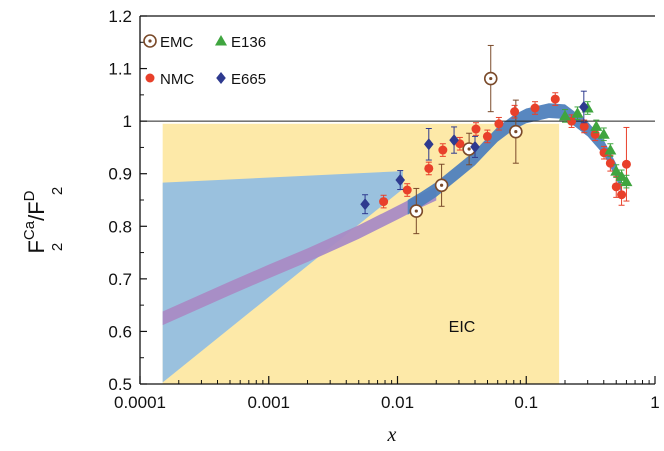 The image size is (664, 451). What do you see at coordinates (120, 16) in the screenshot?
I see `y-tick-label-7: 1.2` at bounding box center [120, 16].